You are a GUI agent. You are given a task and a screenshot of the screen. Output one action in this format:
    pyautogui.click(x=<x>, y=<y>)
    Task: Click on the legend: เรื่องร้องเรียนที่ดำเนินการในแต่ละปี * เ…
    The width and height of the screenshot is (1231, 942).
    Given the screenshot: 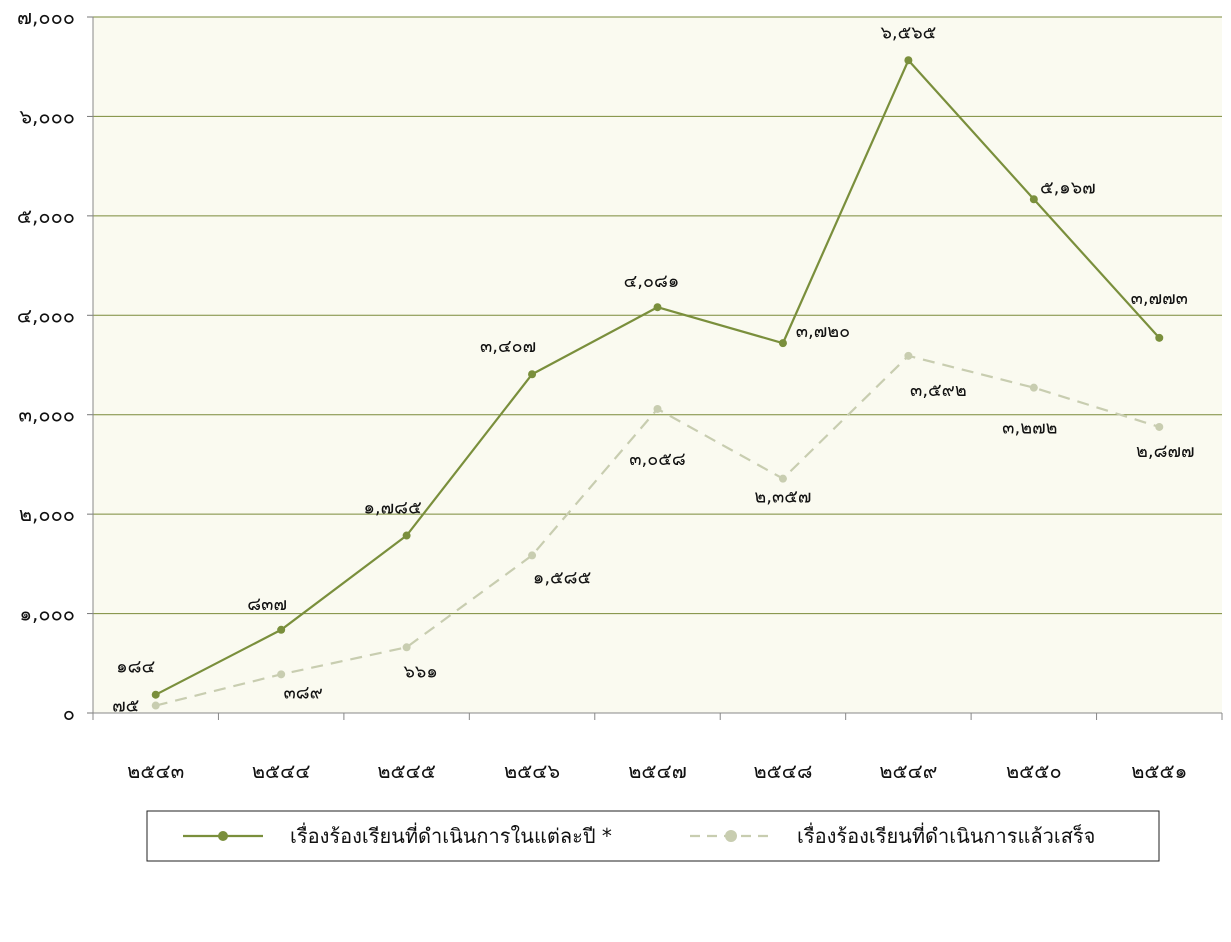 What is the action you would take?
    pyautogui.click(x=653, y=836)
    